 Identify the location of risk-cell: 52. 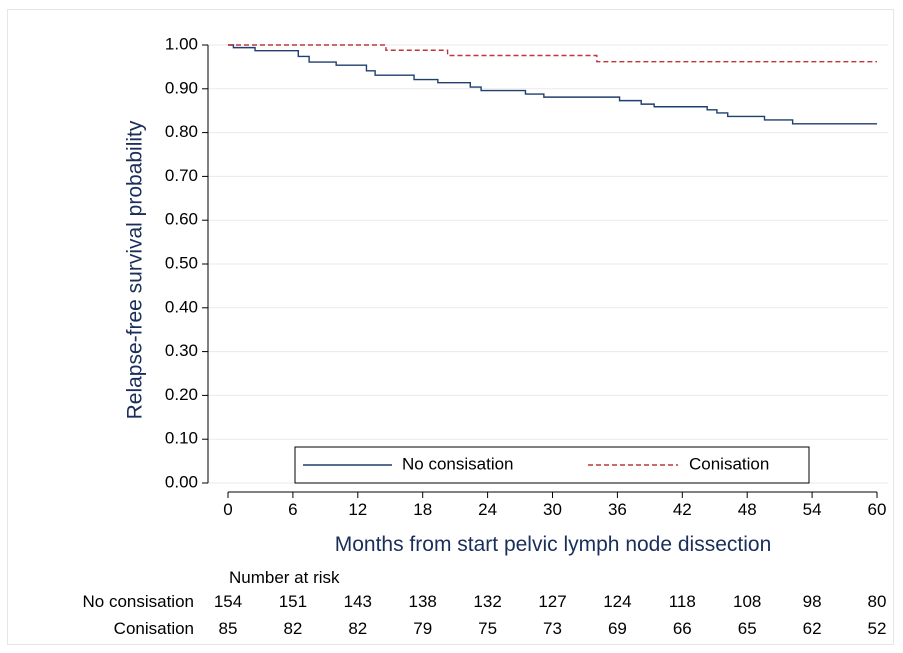
(877, 628).